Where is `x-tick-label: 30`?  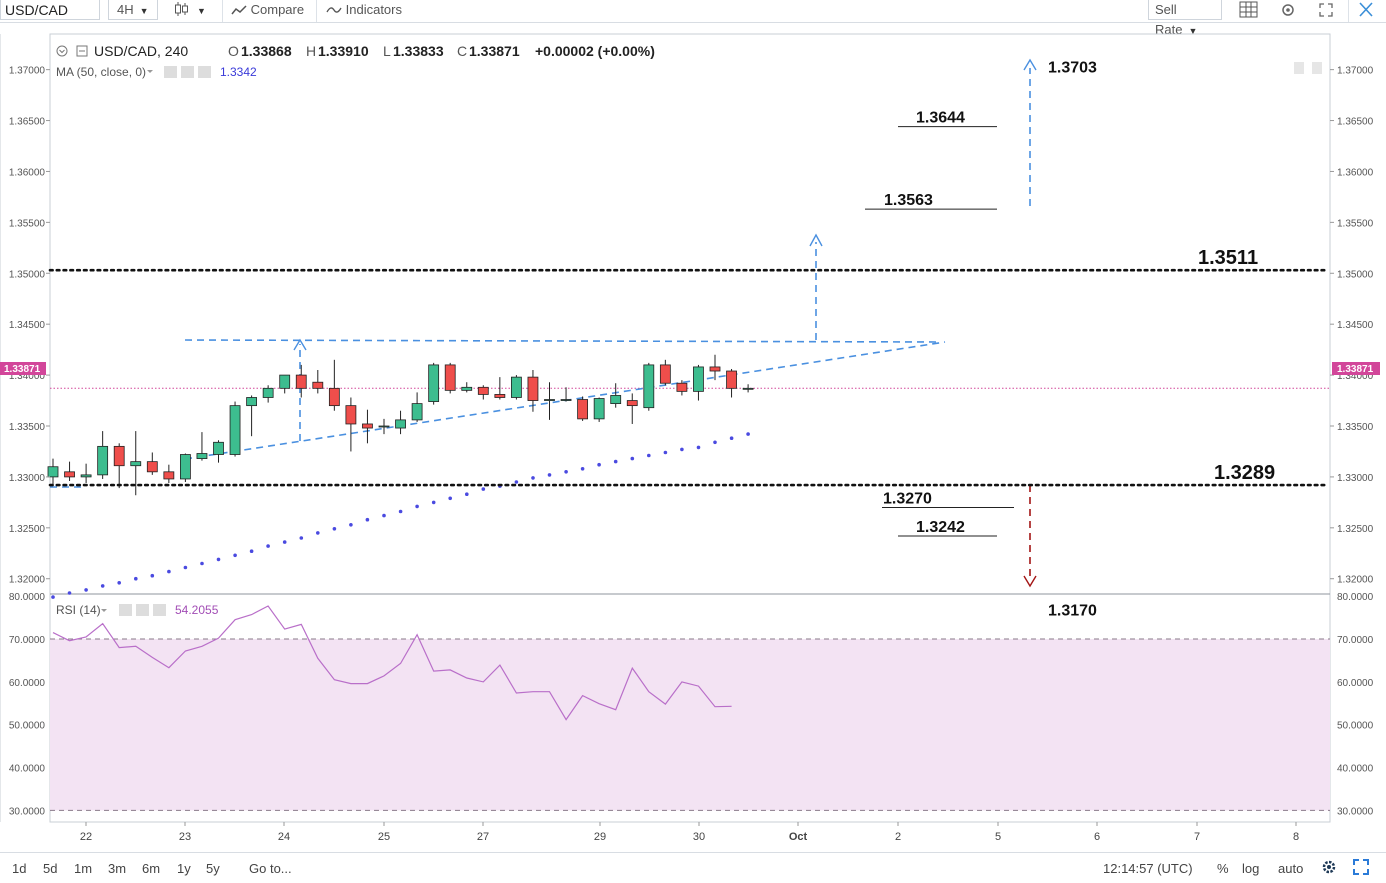
x-tick-label: 30 is located at coordinates (699, 837).